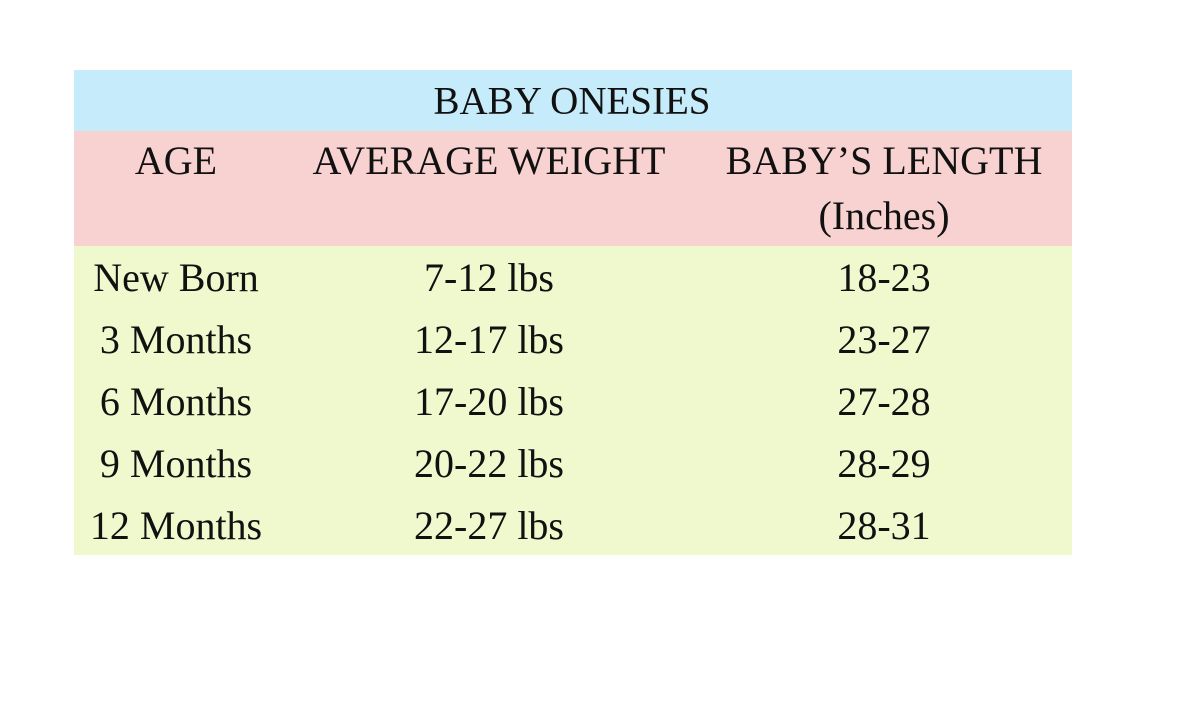  Describe the element at coordinates (489, 160) in the screenshot. I see `column-header: AVERAGE WEIGHT` at that location.